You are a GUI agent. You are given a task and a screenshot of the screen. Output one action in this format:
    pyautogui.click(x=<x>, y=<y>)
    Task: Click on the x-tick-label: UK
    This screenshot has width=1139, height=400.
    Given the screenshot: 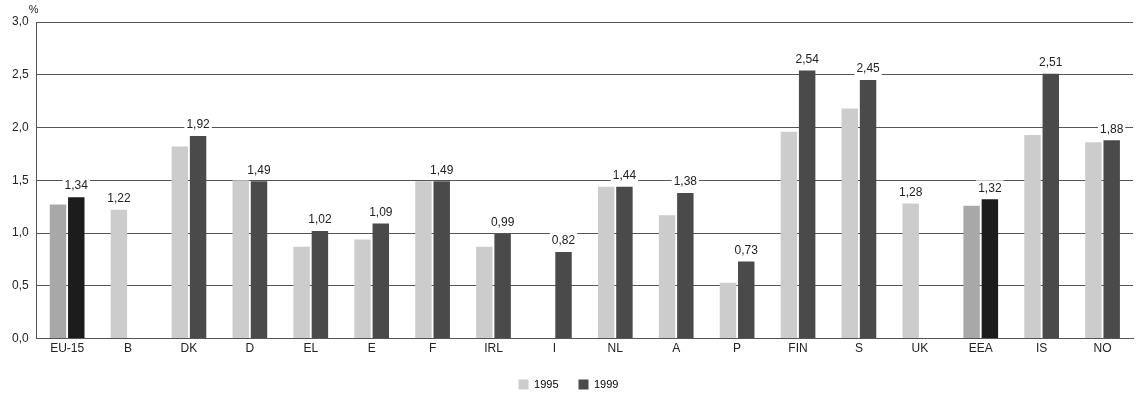 What is the action you would take?
    pyautogui.click(x=920, y=348)
    